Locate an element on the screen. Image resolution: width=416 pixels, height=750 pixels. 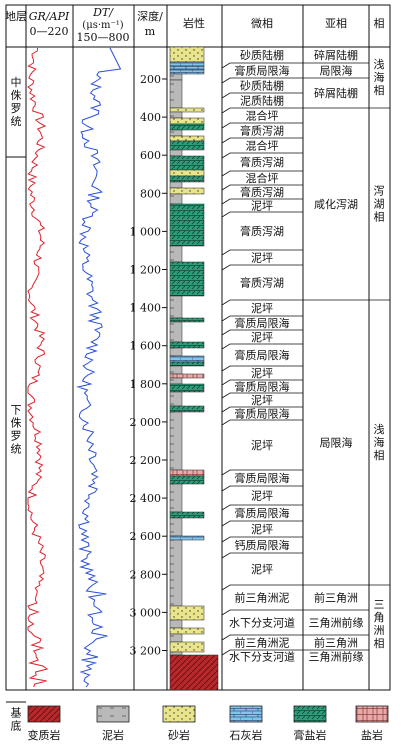
depth-tick-label: 2 000 is located at coordinates (146, 422).